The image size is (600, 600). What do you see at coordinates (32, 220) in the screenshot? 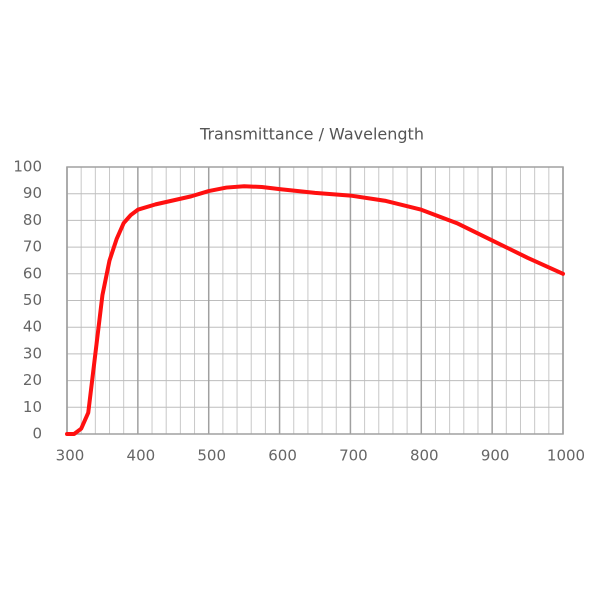
I see `y-tick-label: 80` at bounding box center [32, 220].